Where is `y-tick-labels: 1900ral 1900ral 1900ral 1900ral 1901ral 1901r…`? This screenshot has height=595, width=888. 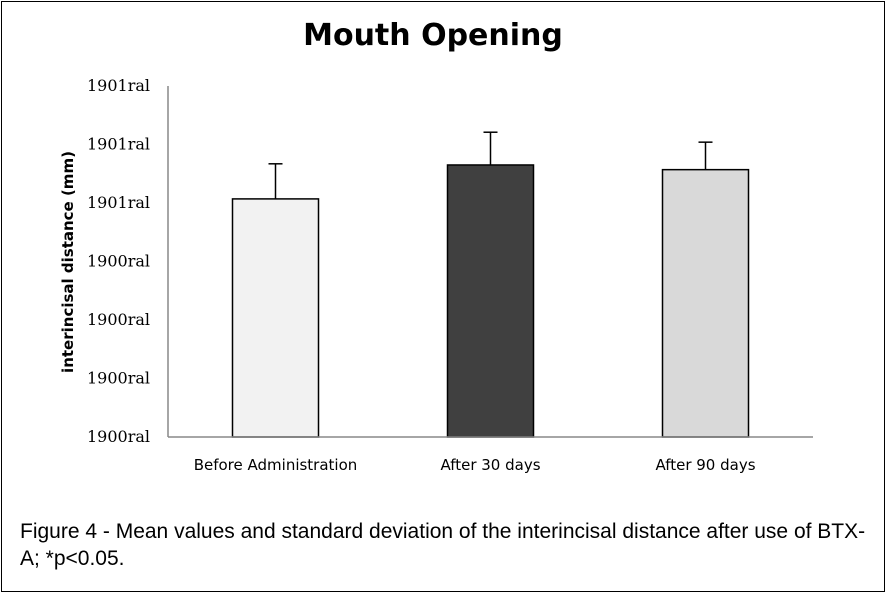 y-tick-labels: 1900ral 1900ral 1900ral 1900ral 1901ral 1901r… is located at coordinates (118, 261).